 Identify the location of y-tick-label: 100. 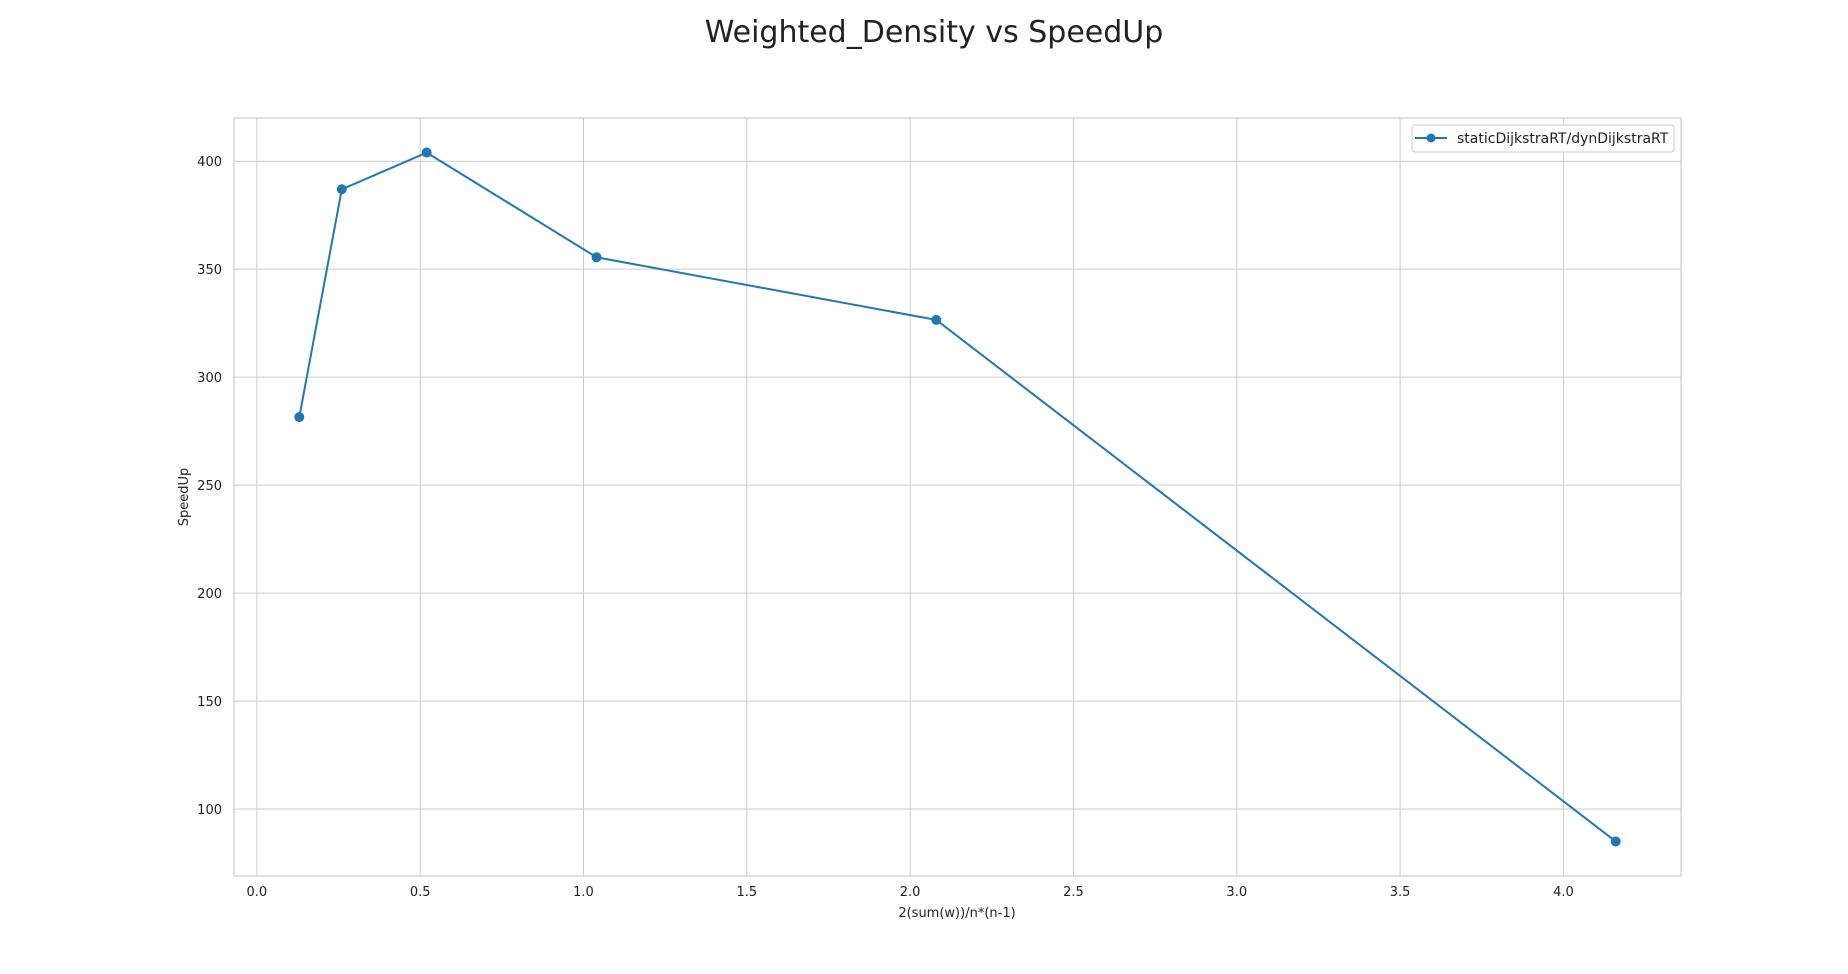
(209, 810).